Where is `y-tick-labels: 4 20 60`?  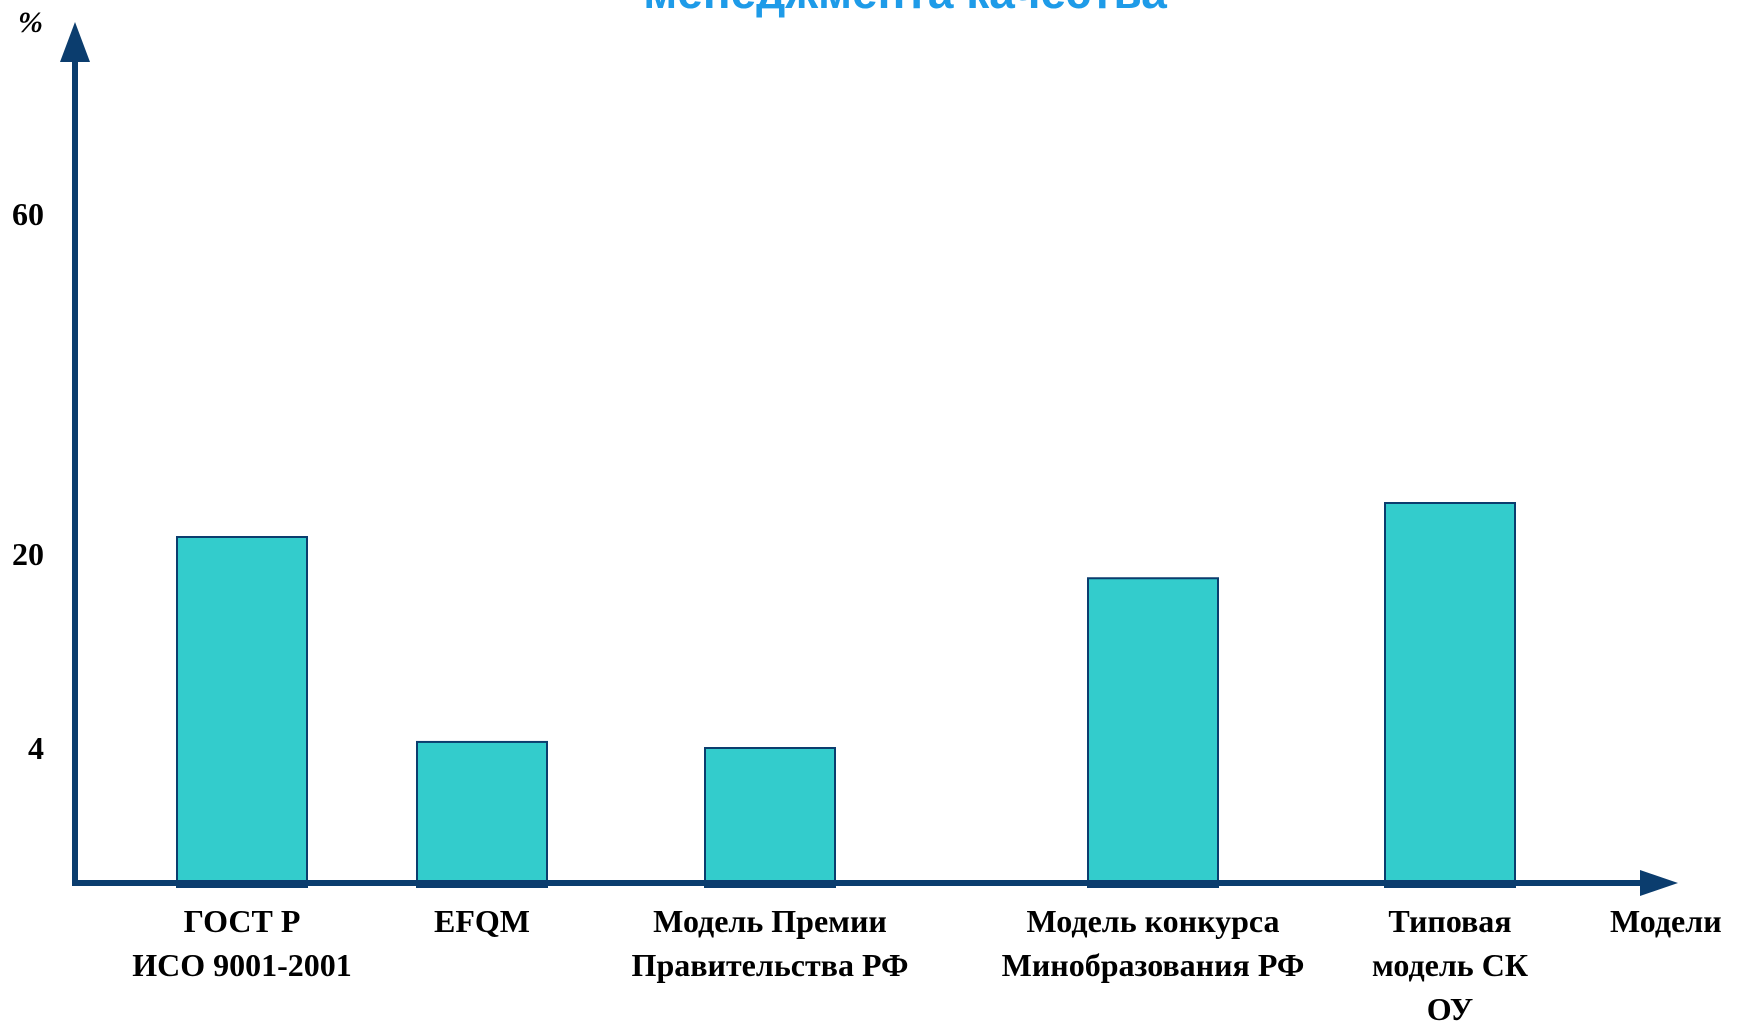 y-tick-labels: 4 20 60 is located at coordinates (28, 481).